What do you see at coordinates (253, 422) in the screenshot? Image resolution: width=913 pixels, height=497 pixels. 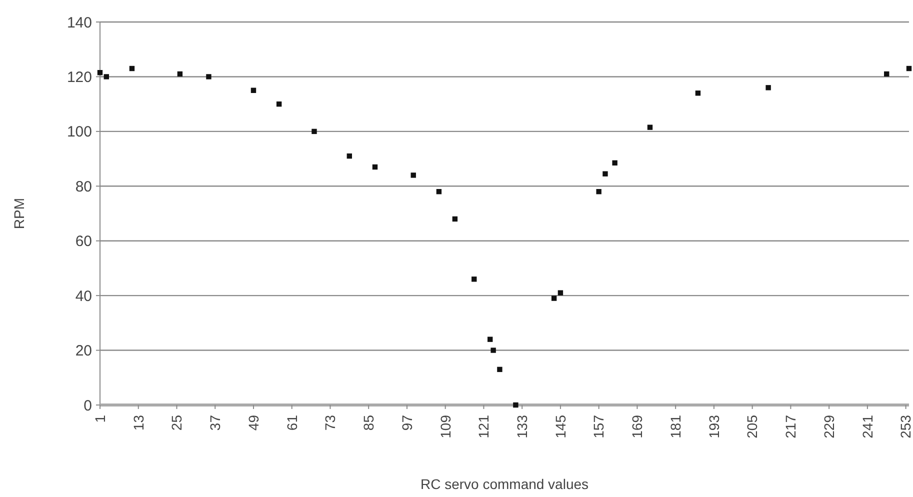 I see `x-tick-label: 49` at bounding box center [253, 422].